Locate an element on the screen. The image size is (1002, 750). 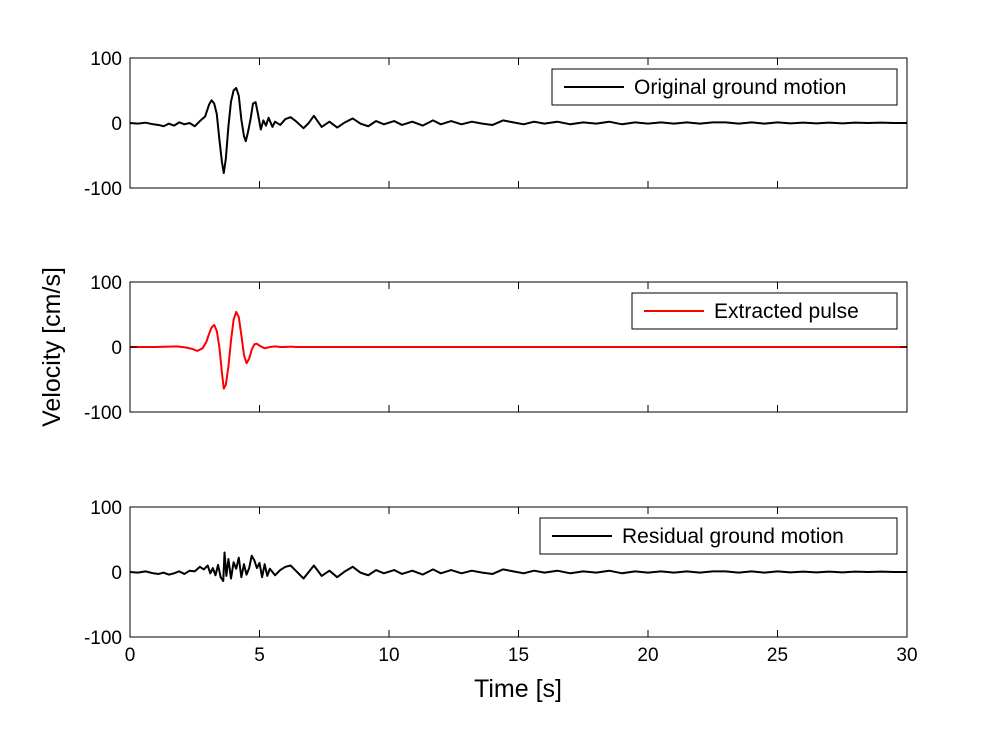
x-tick-label: 30 is located at coordinates (906, 655).